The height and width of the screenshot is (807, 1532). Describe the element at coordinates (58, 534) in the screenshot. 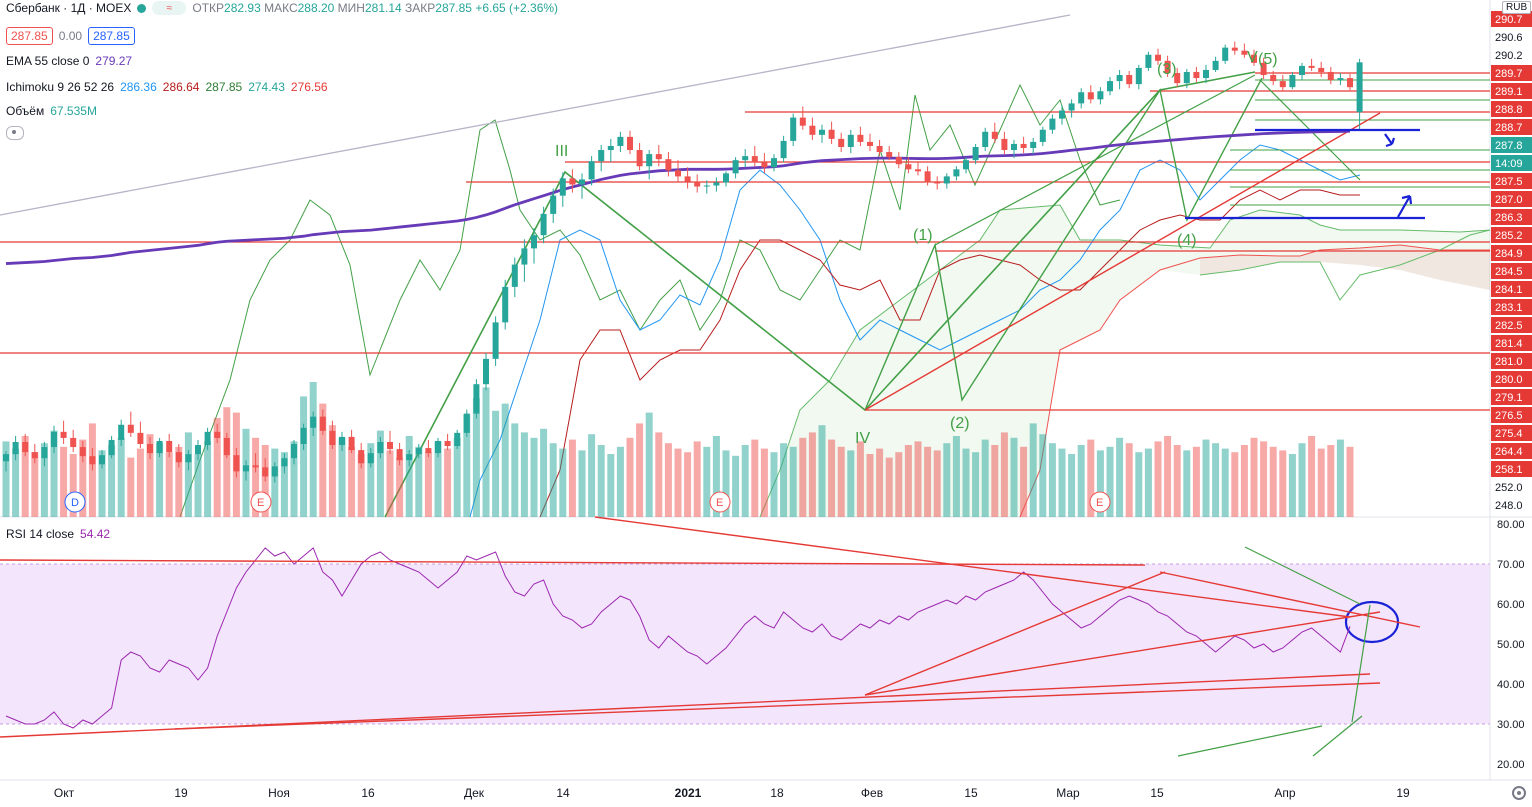

I see `rsi-legend: RSI 14 close 54.42` at that location.